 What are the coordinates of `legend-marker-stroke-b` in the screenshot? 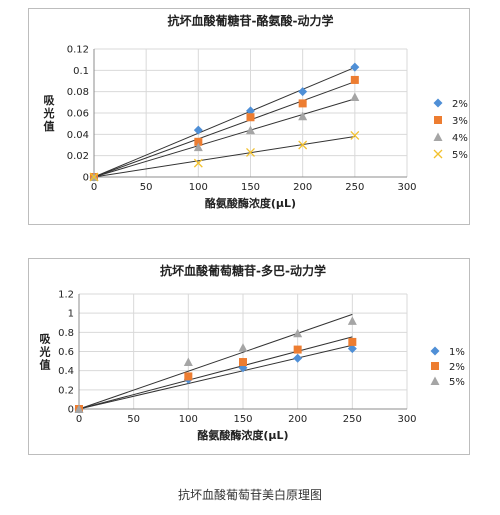 It's located at (438, 154).